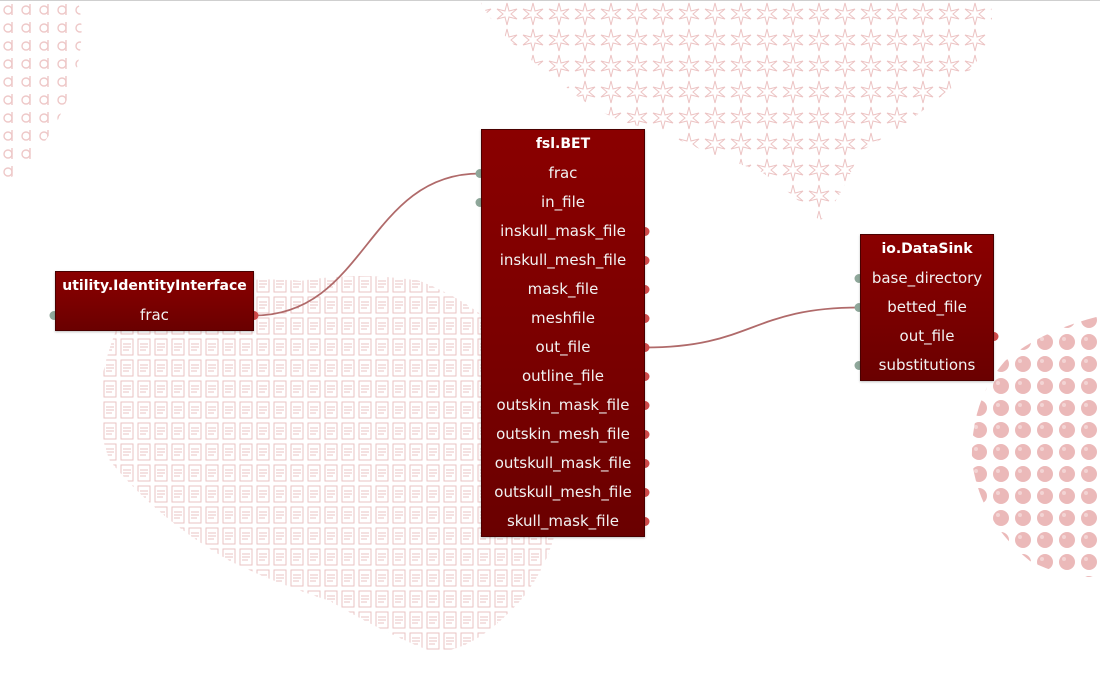  I want to click on port-mask-file: mask_file, so click(563, 289).